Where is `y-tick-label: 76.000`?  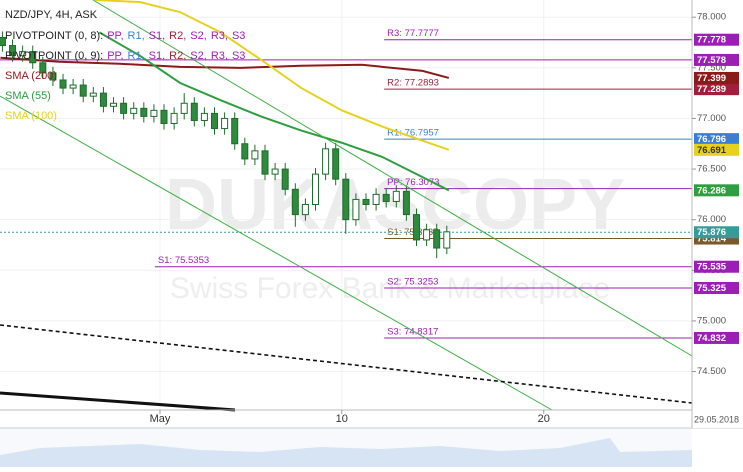
y-tick-label: 76.000 is located at coordinates (711, 219).